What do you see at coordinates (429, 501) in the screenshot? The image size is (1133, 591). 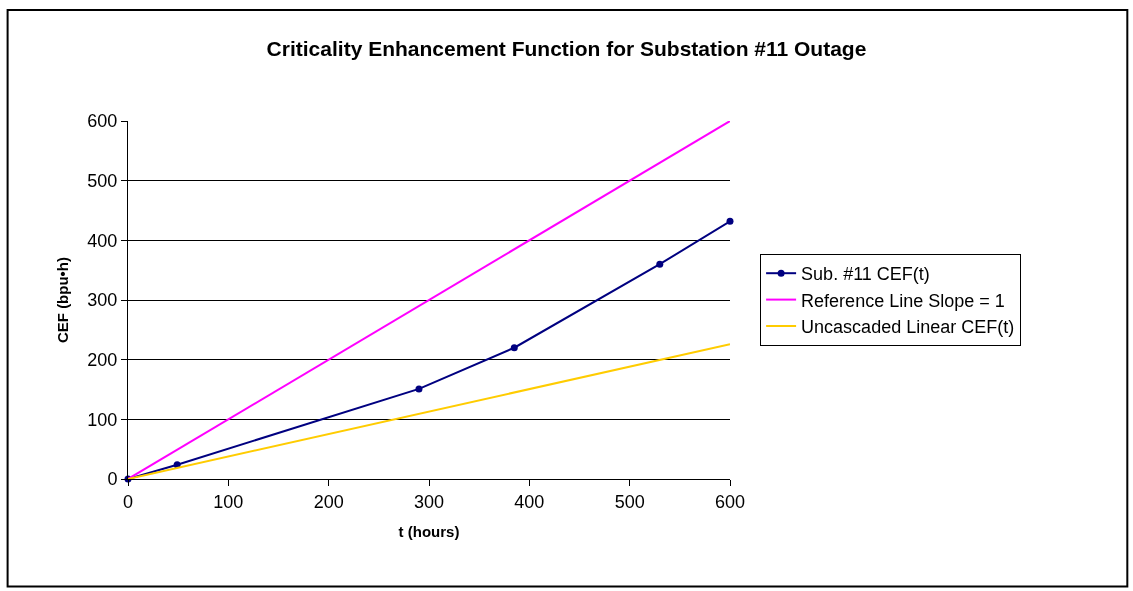 I see `x-tick-label: 300` at bounding box center [429, 501].